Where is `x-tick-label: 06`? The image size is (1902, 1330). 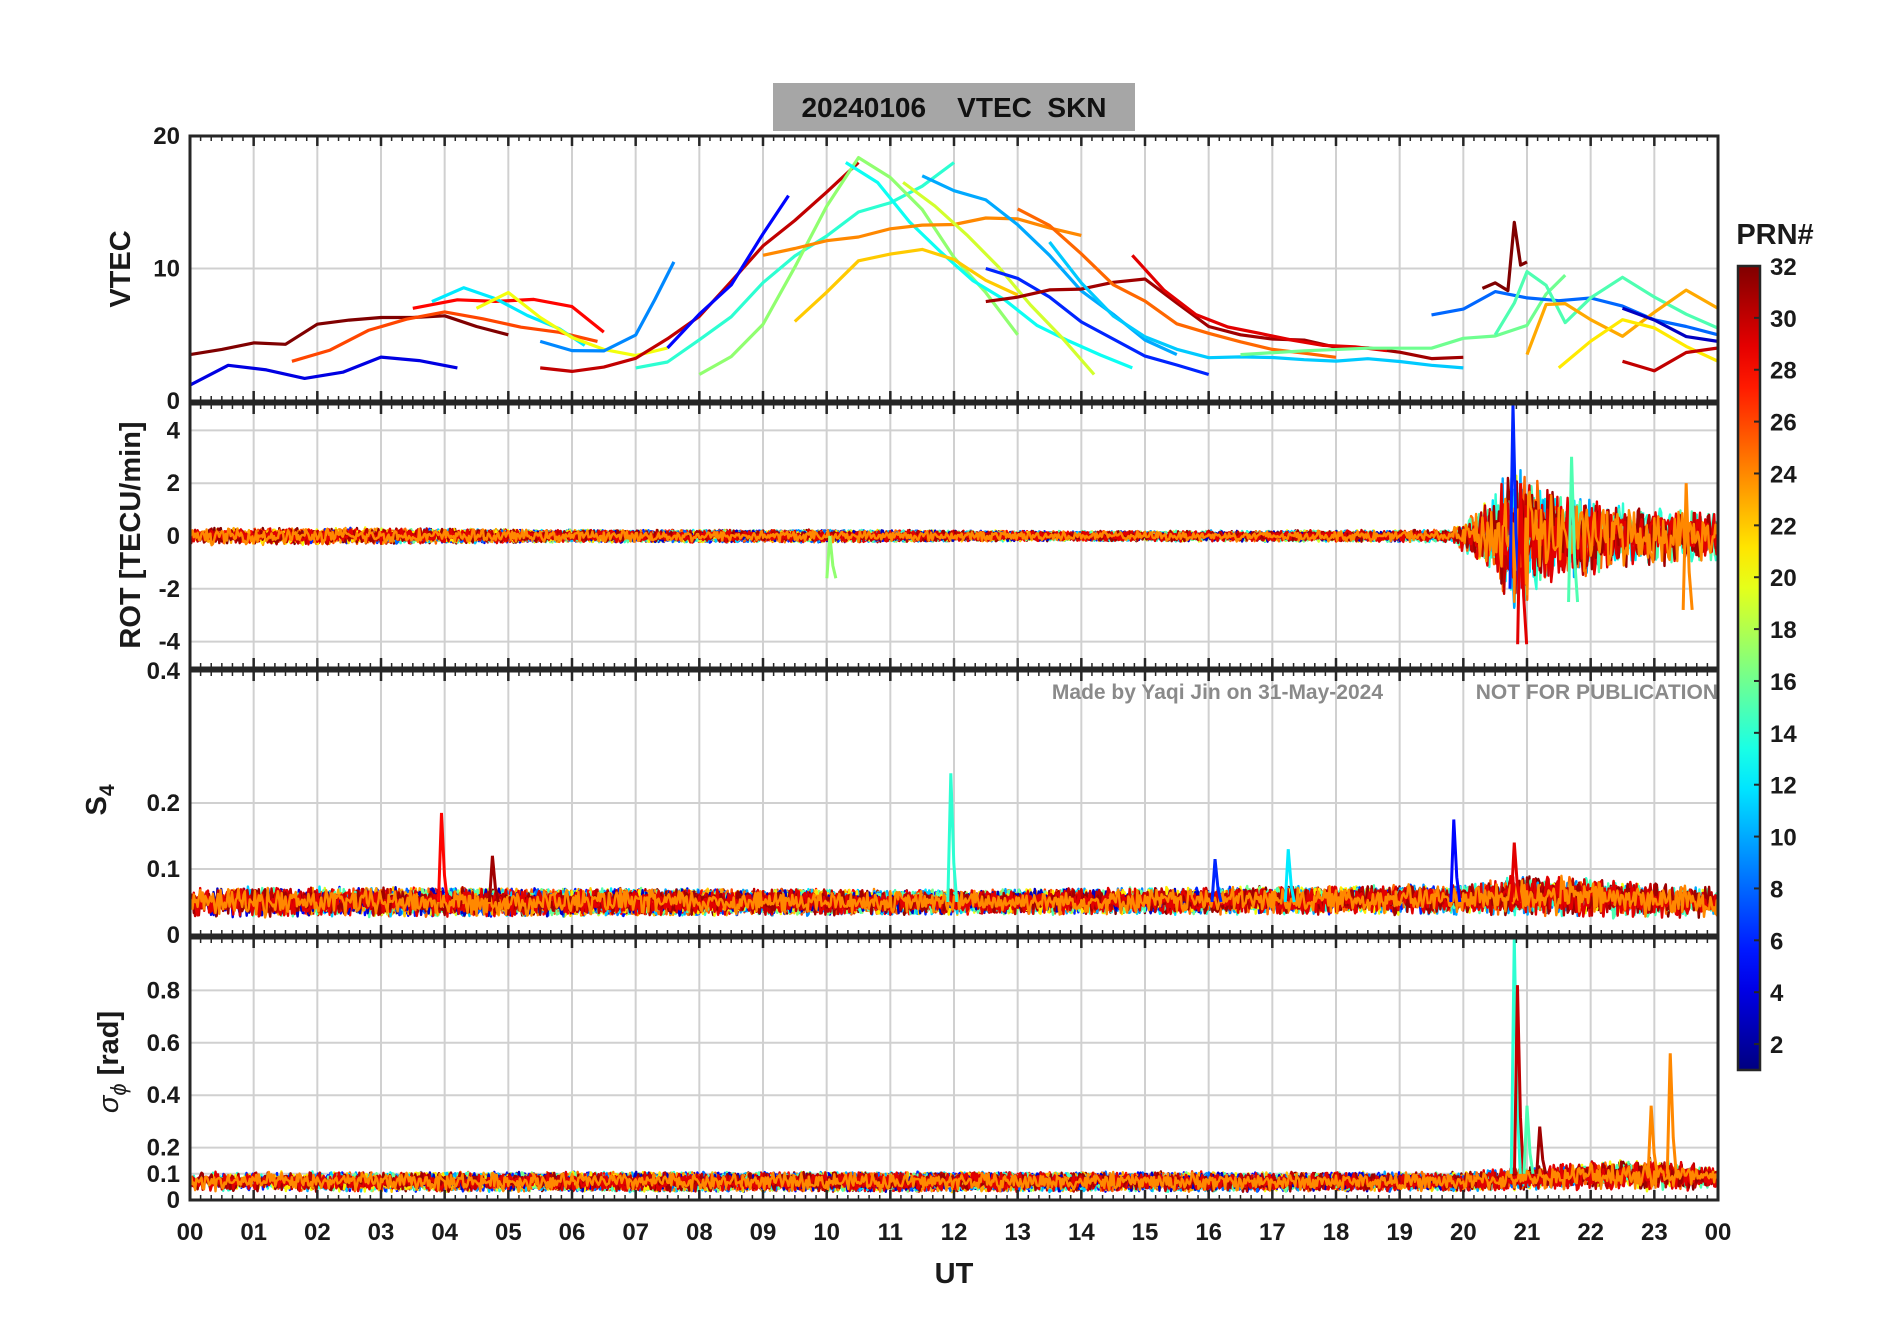
x-tick-label: 06 is located at coordinates (572, 1232).